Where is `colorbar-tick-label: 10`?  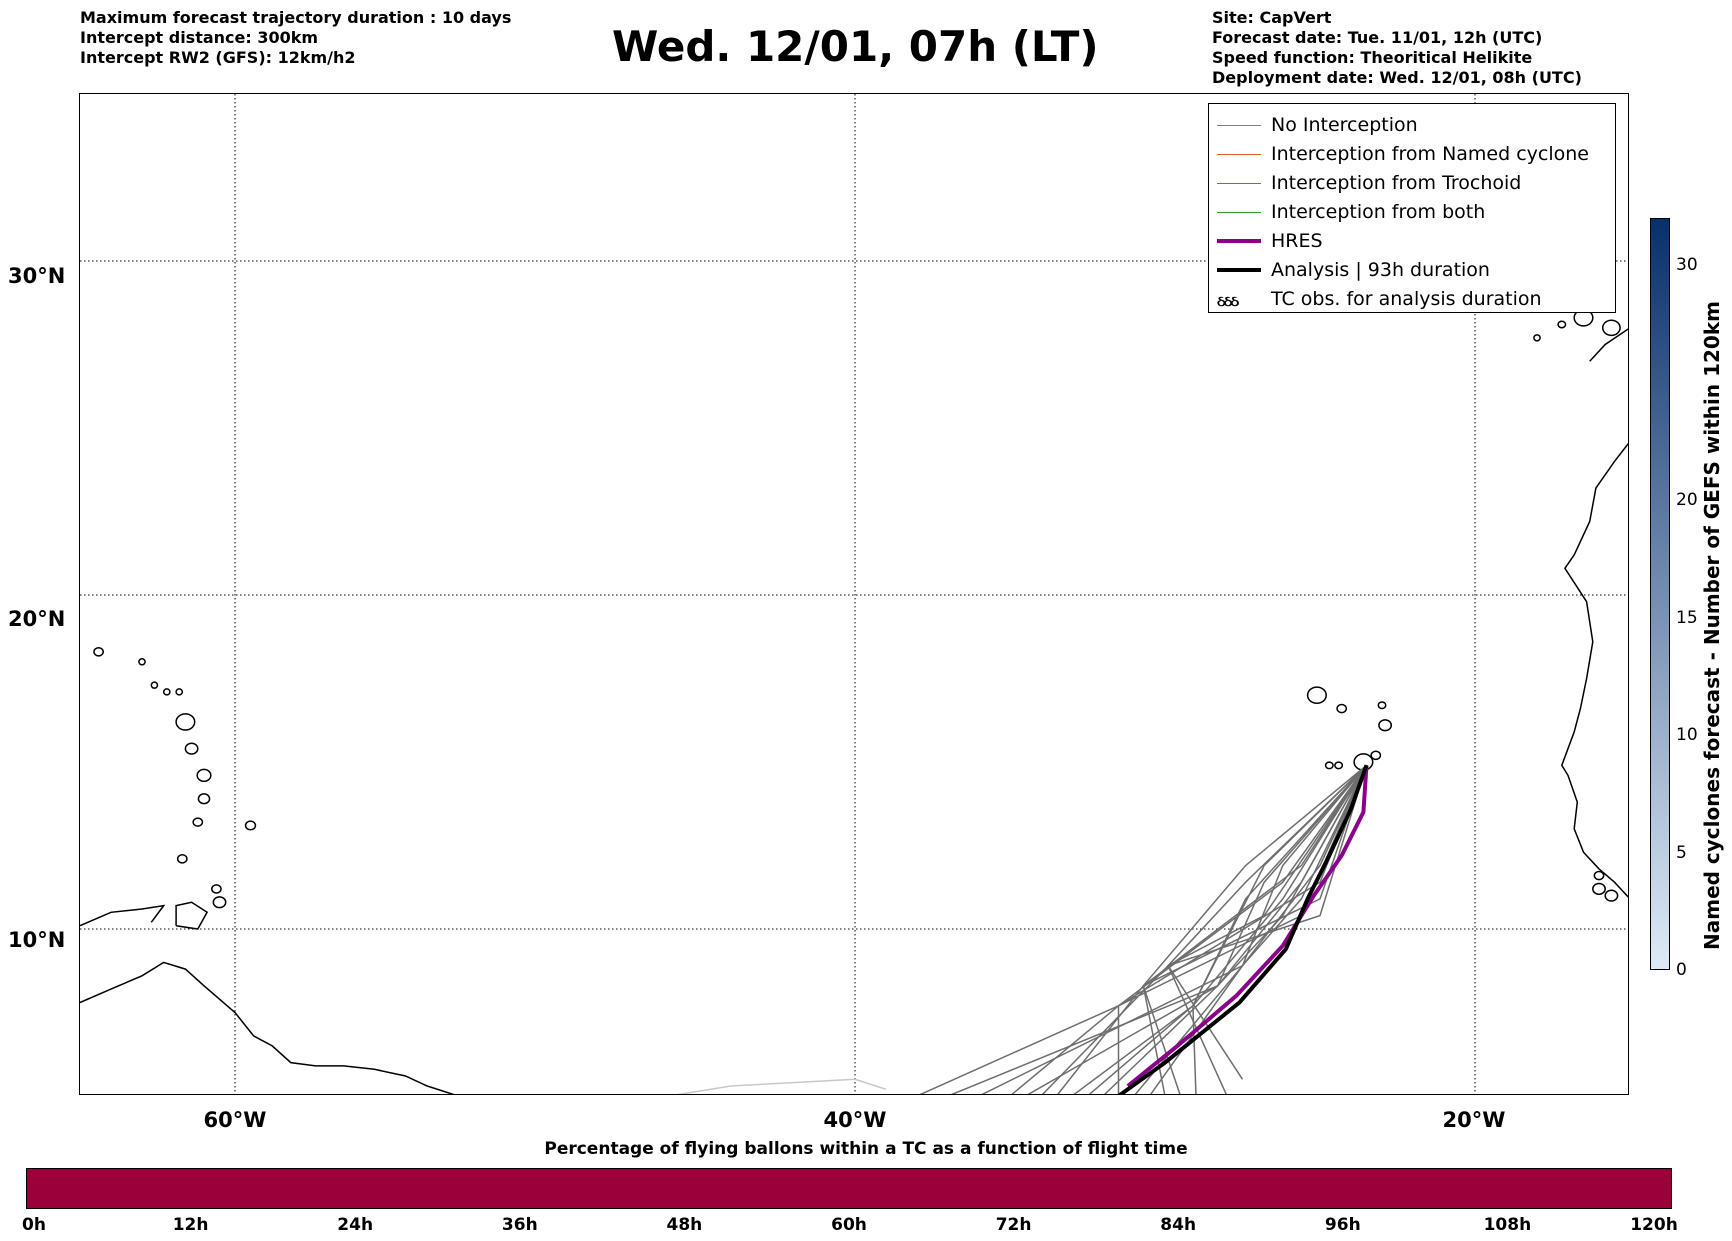 colorbar-tick-label: 10 is located at coordinates (1687, 735).